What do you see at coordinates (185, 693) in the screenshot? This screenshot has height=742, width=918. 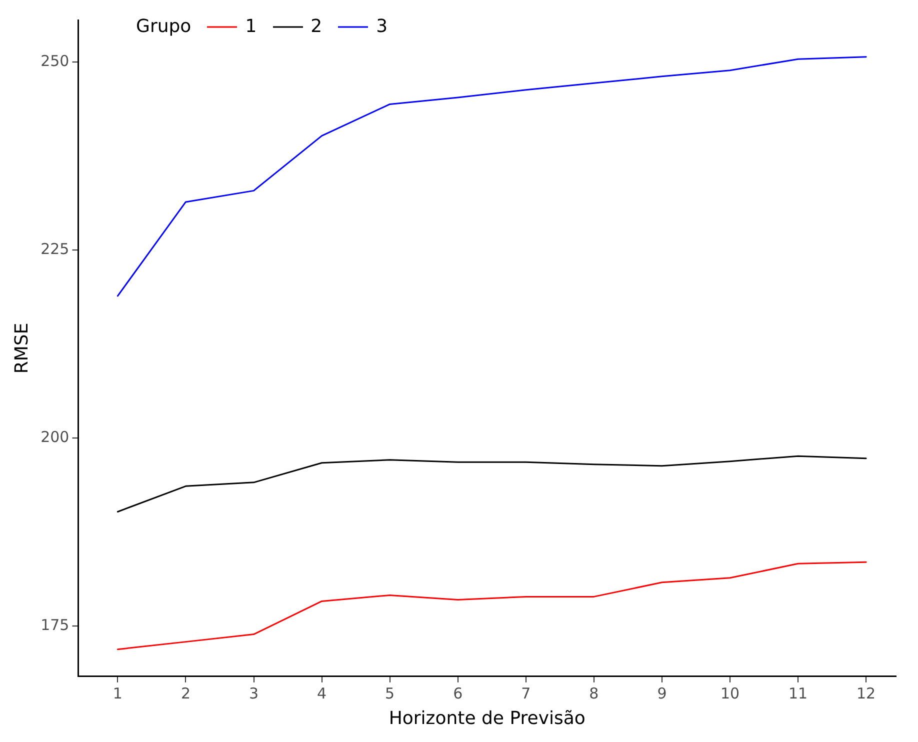 I see `x-tick-label: 2` at bounding box center [185, 693].